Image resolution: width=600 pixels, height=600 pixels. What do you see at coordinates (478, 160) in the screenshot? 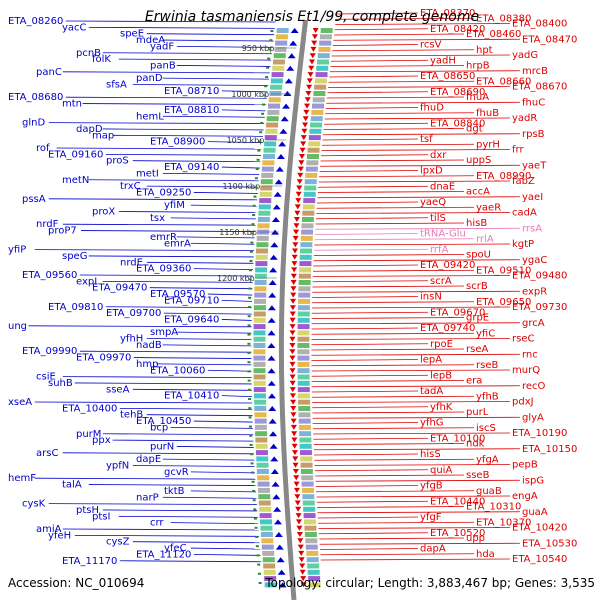
I see `gene-label-right: uppS` at bounding box center [478, 160].